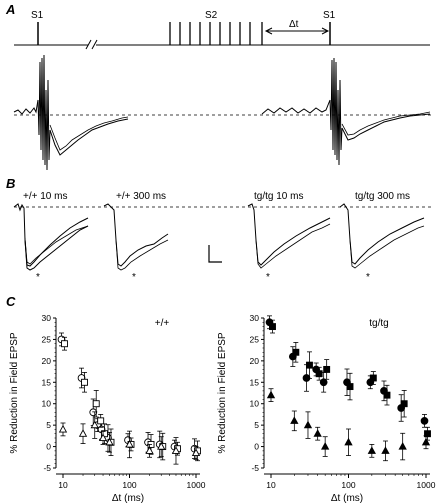  Describe the element at coordinates (10, 9) in the screenshot. I see `panel-a-letter: A` at that location.